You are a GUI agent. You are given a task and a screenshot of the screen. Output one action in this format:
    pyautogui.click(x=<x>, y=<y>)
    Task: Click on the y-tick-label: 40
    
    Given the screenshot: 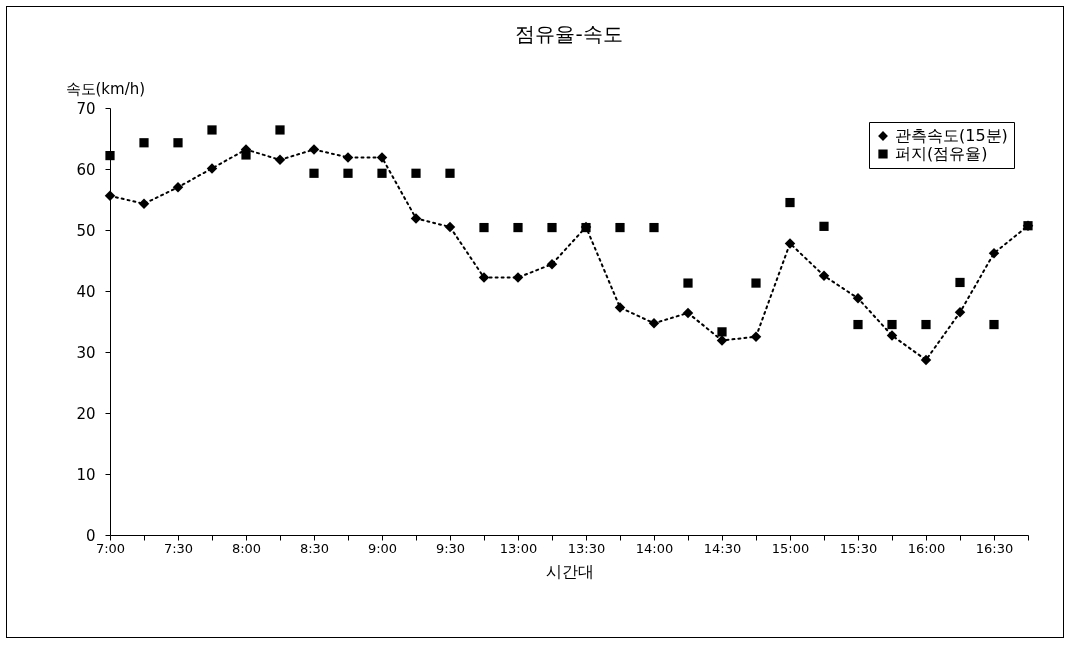 What is the action you would take?
    pyautogui.click(x=86, y=291)
    